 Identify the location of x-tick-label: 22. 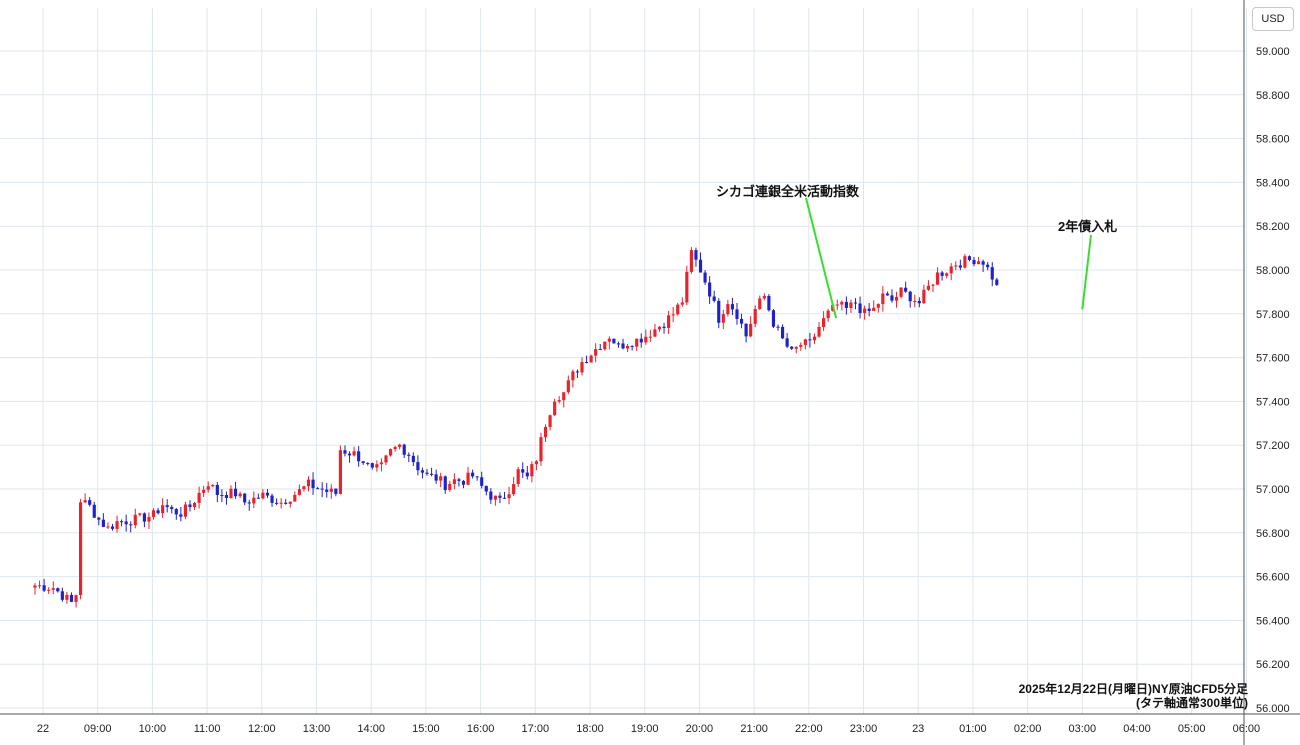
(43, 729).